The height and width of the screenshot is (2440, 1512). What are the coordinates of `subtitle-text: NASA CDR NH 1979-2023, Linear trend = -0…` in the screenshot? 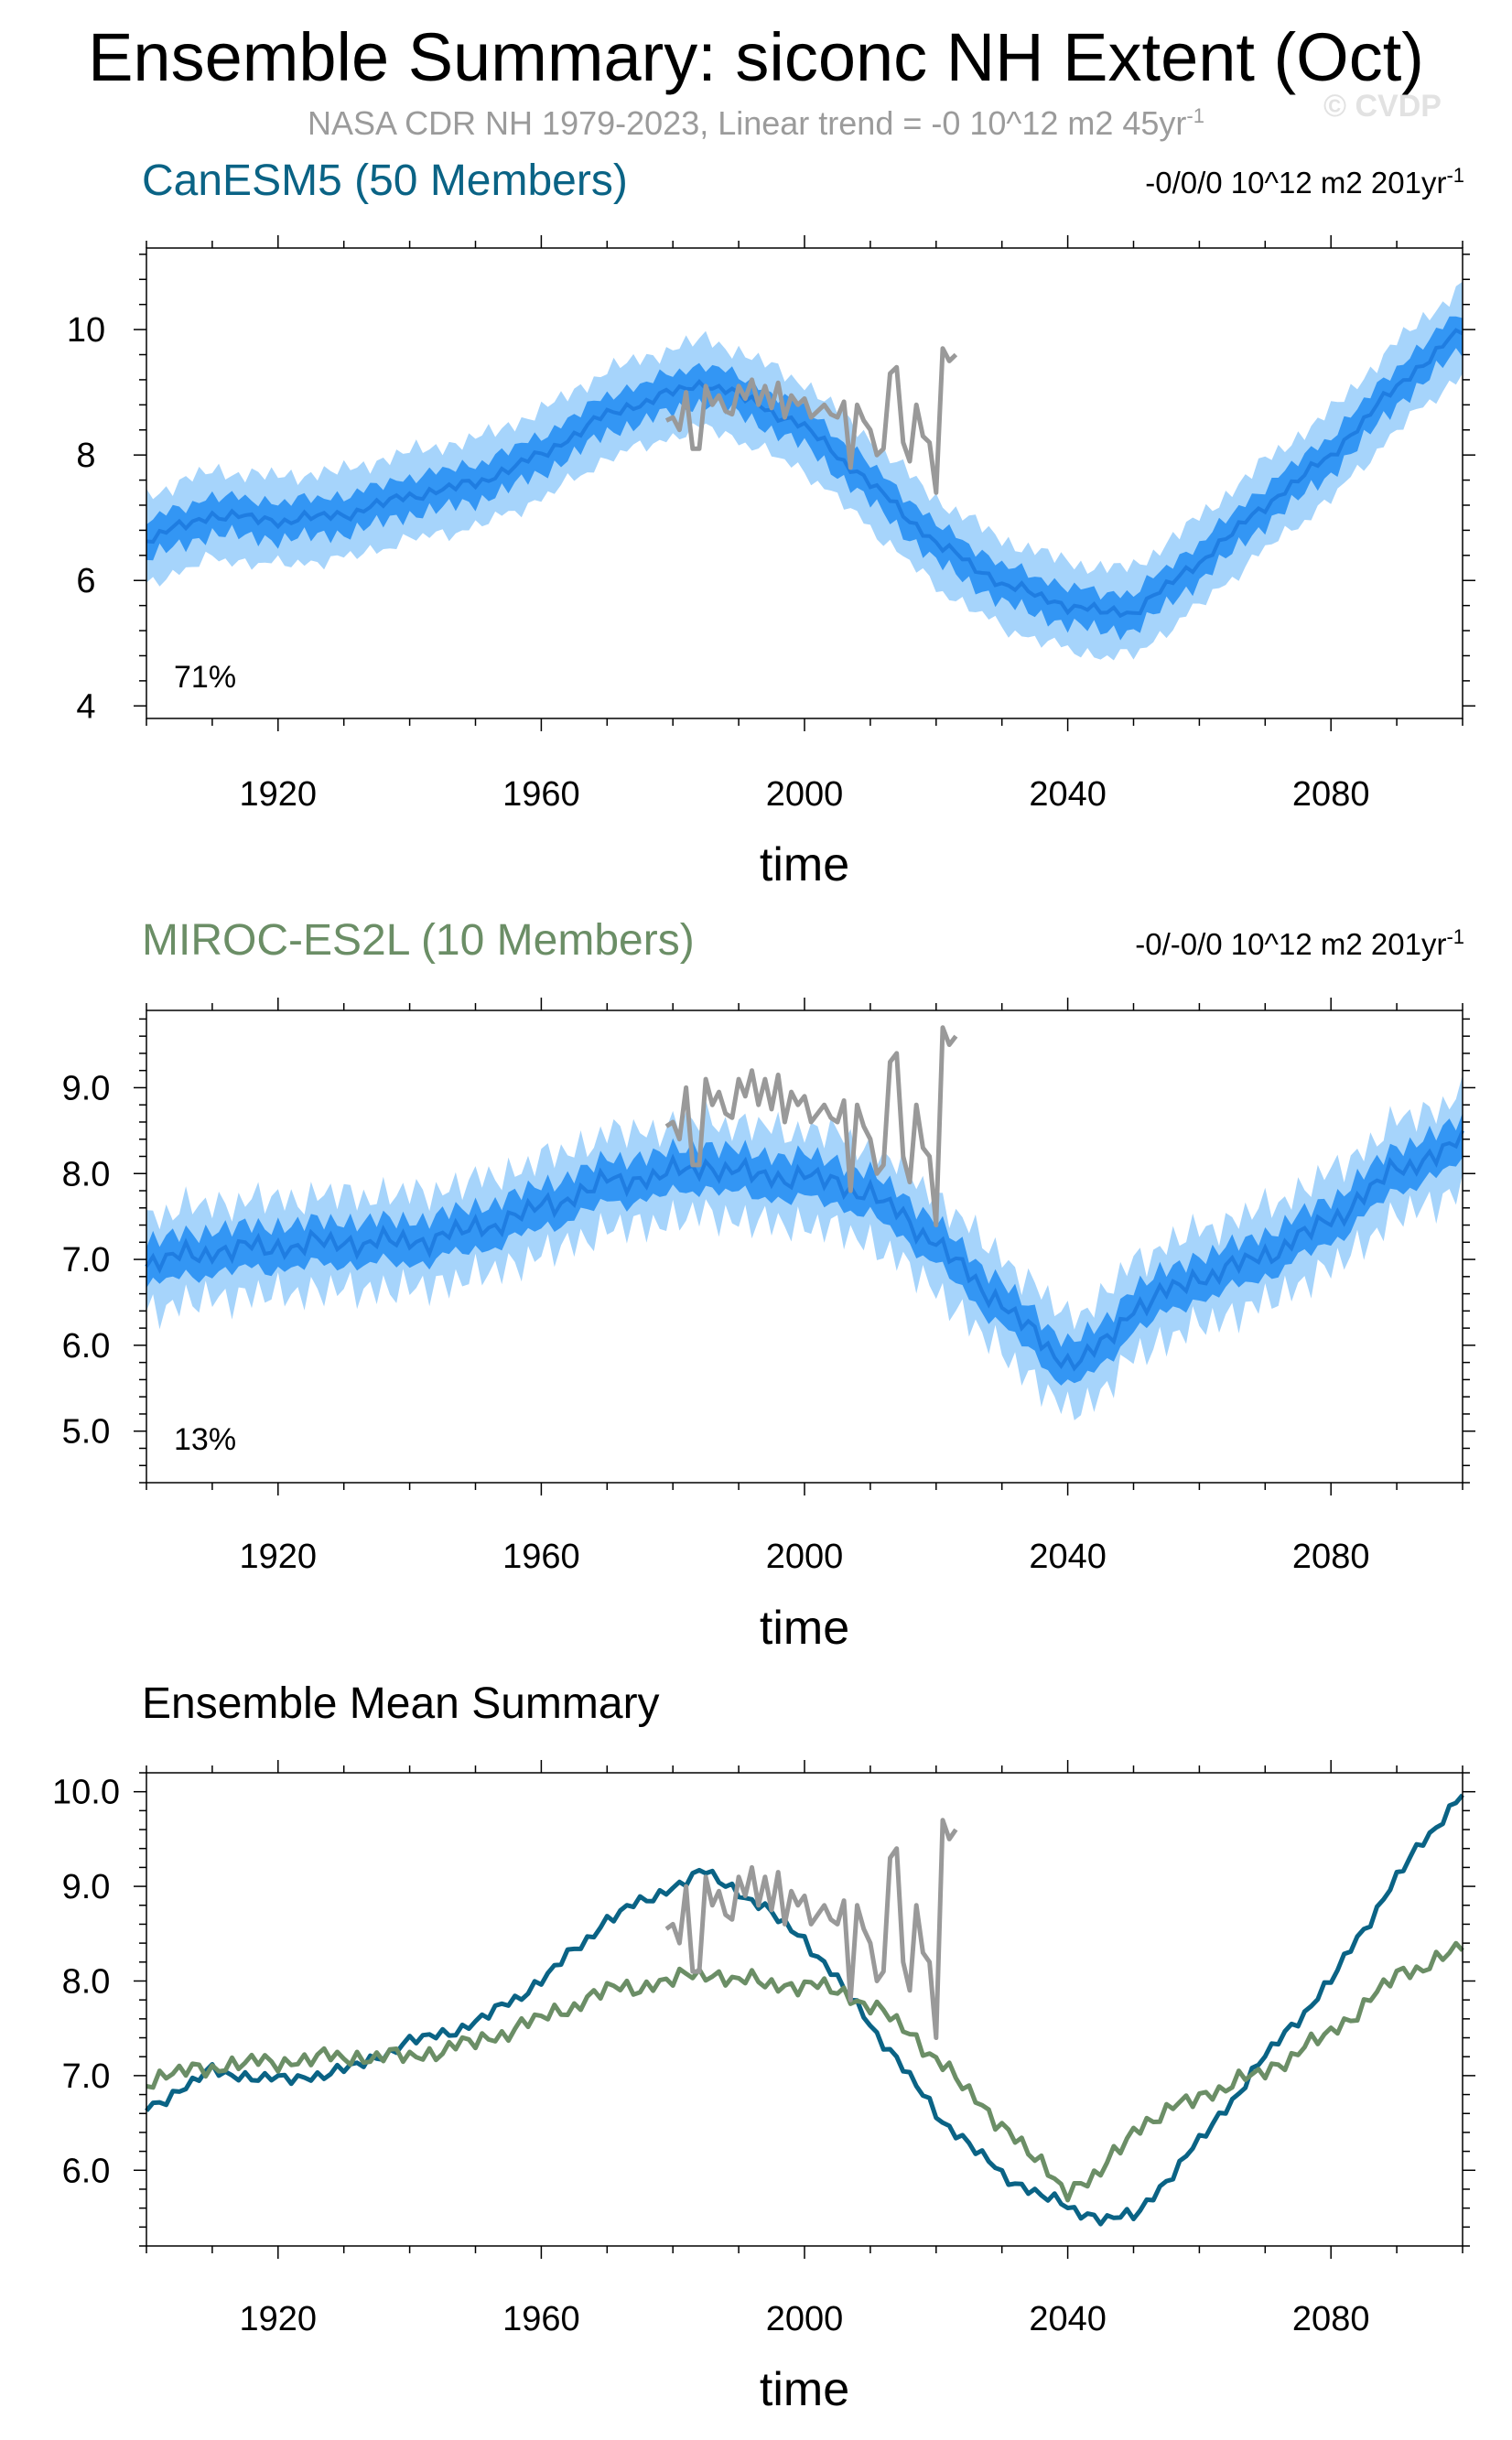 It's located at (747, 123).